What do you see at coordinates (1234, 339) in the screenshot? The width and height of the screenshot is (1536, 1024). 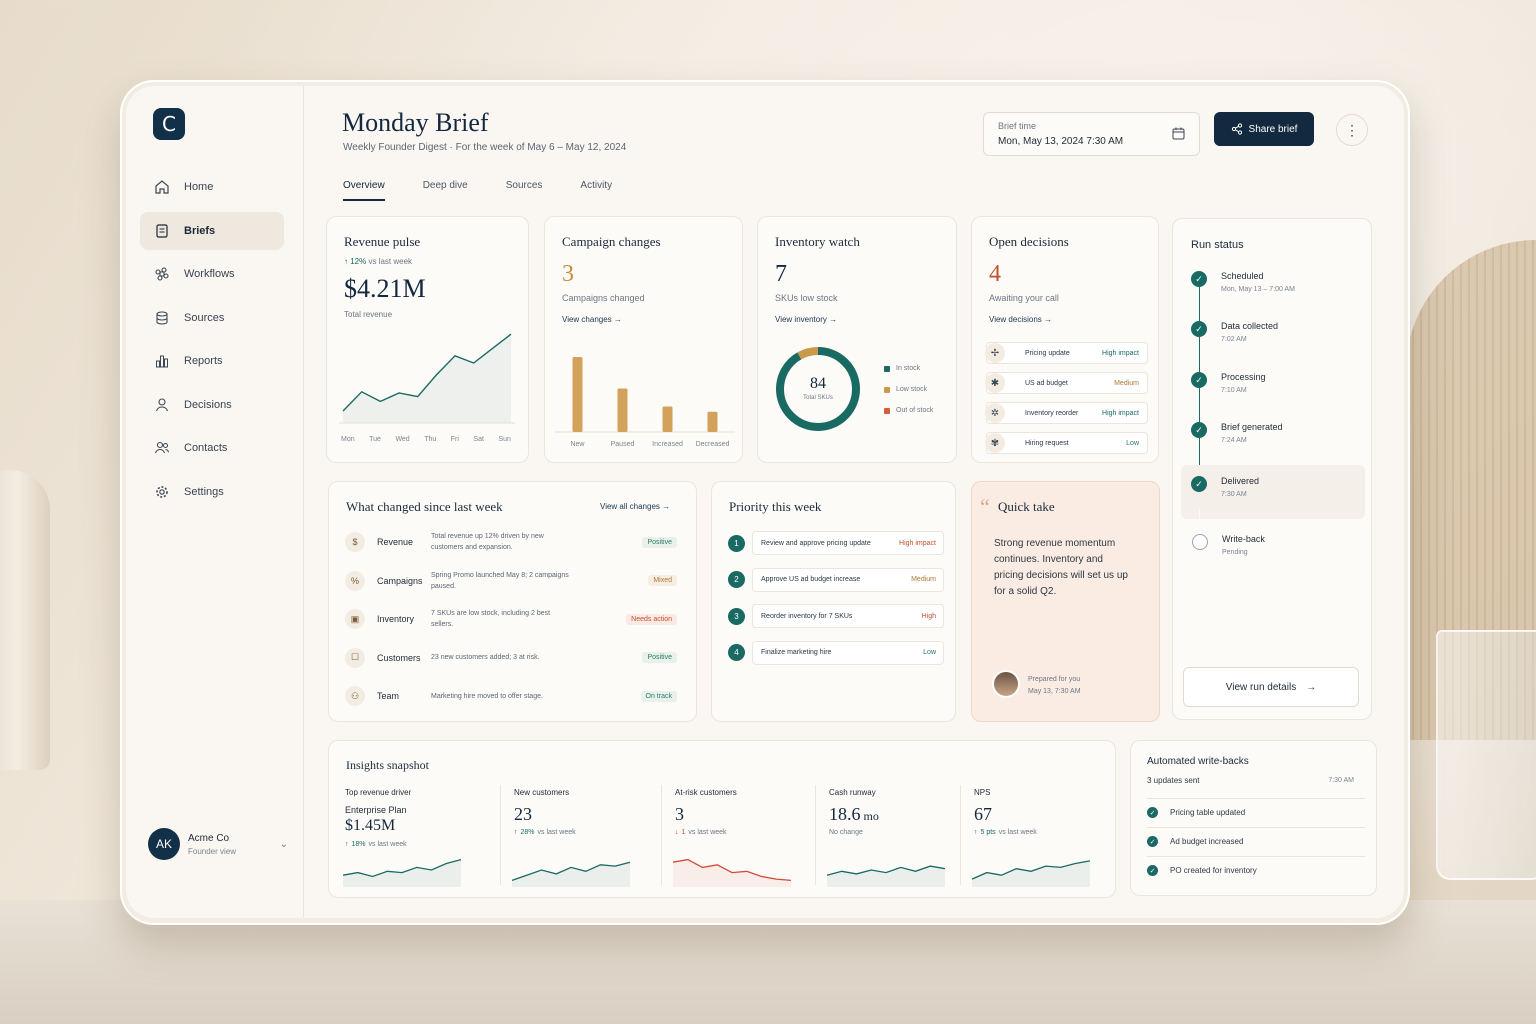 I see `run-step-time: 7:02 AM` at bounding box center [1234, 339].